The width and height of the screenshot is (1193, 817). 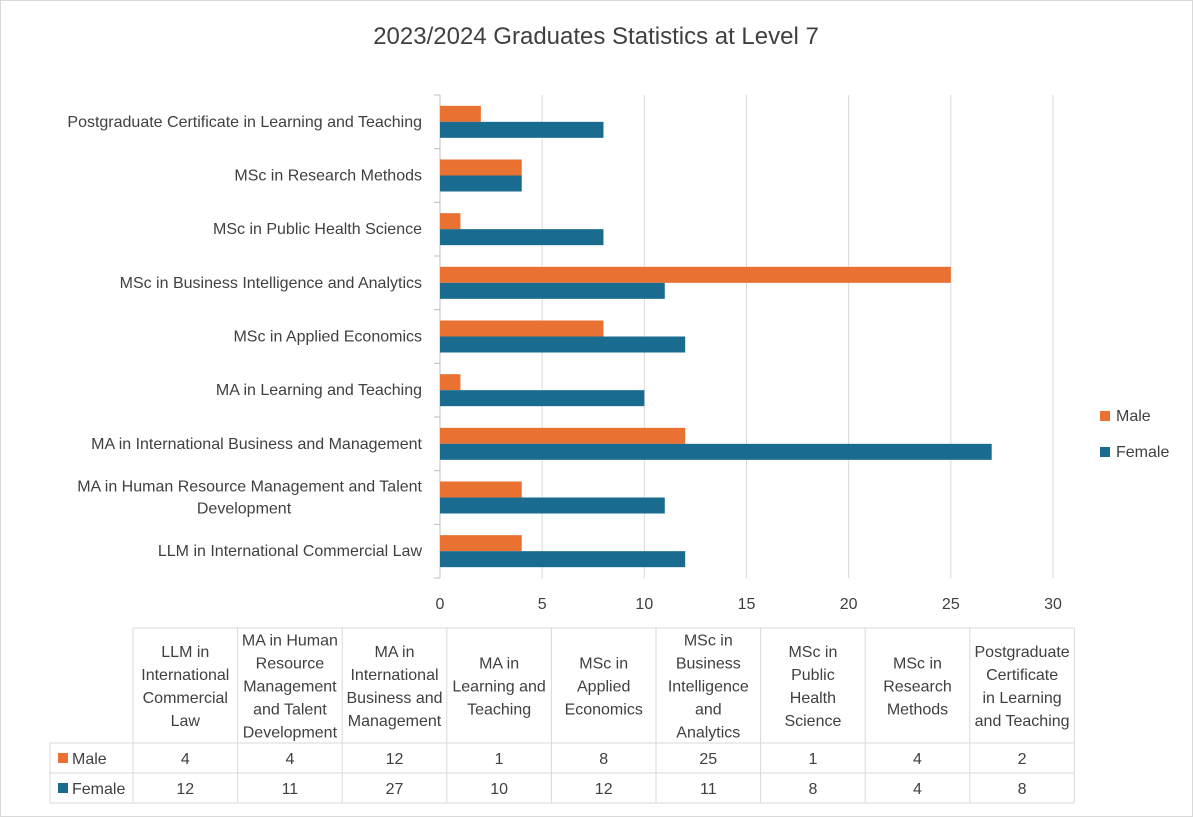 What do you see at coordinates (394, 687) in the screenshot?
I see `table-header-cell: MA in International Business and Management` at bounding box center [394, 687].